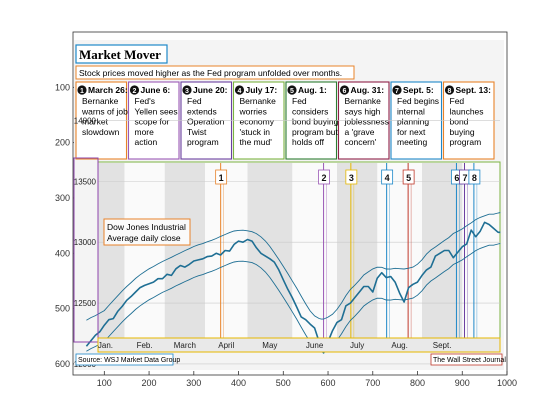 Image resolution: width=560 pixels, height=420 pixels. What do you see at coordinates (104, 383) in the screenshot?
I see `x-tick-label: 100` at bounding box center [104, 383].